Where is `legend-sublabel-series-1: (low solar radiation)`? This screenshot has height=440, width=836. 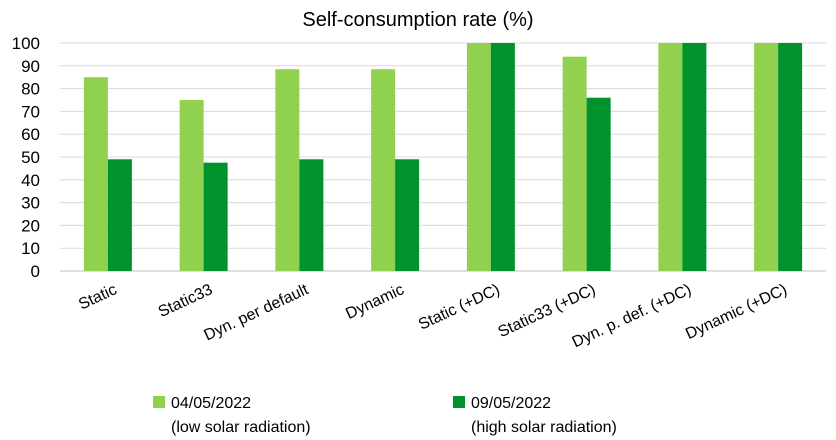
legend-sublabel-series-1: (low solar radiation) is located at coordinates (241, 427).